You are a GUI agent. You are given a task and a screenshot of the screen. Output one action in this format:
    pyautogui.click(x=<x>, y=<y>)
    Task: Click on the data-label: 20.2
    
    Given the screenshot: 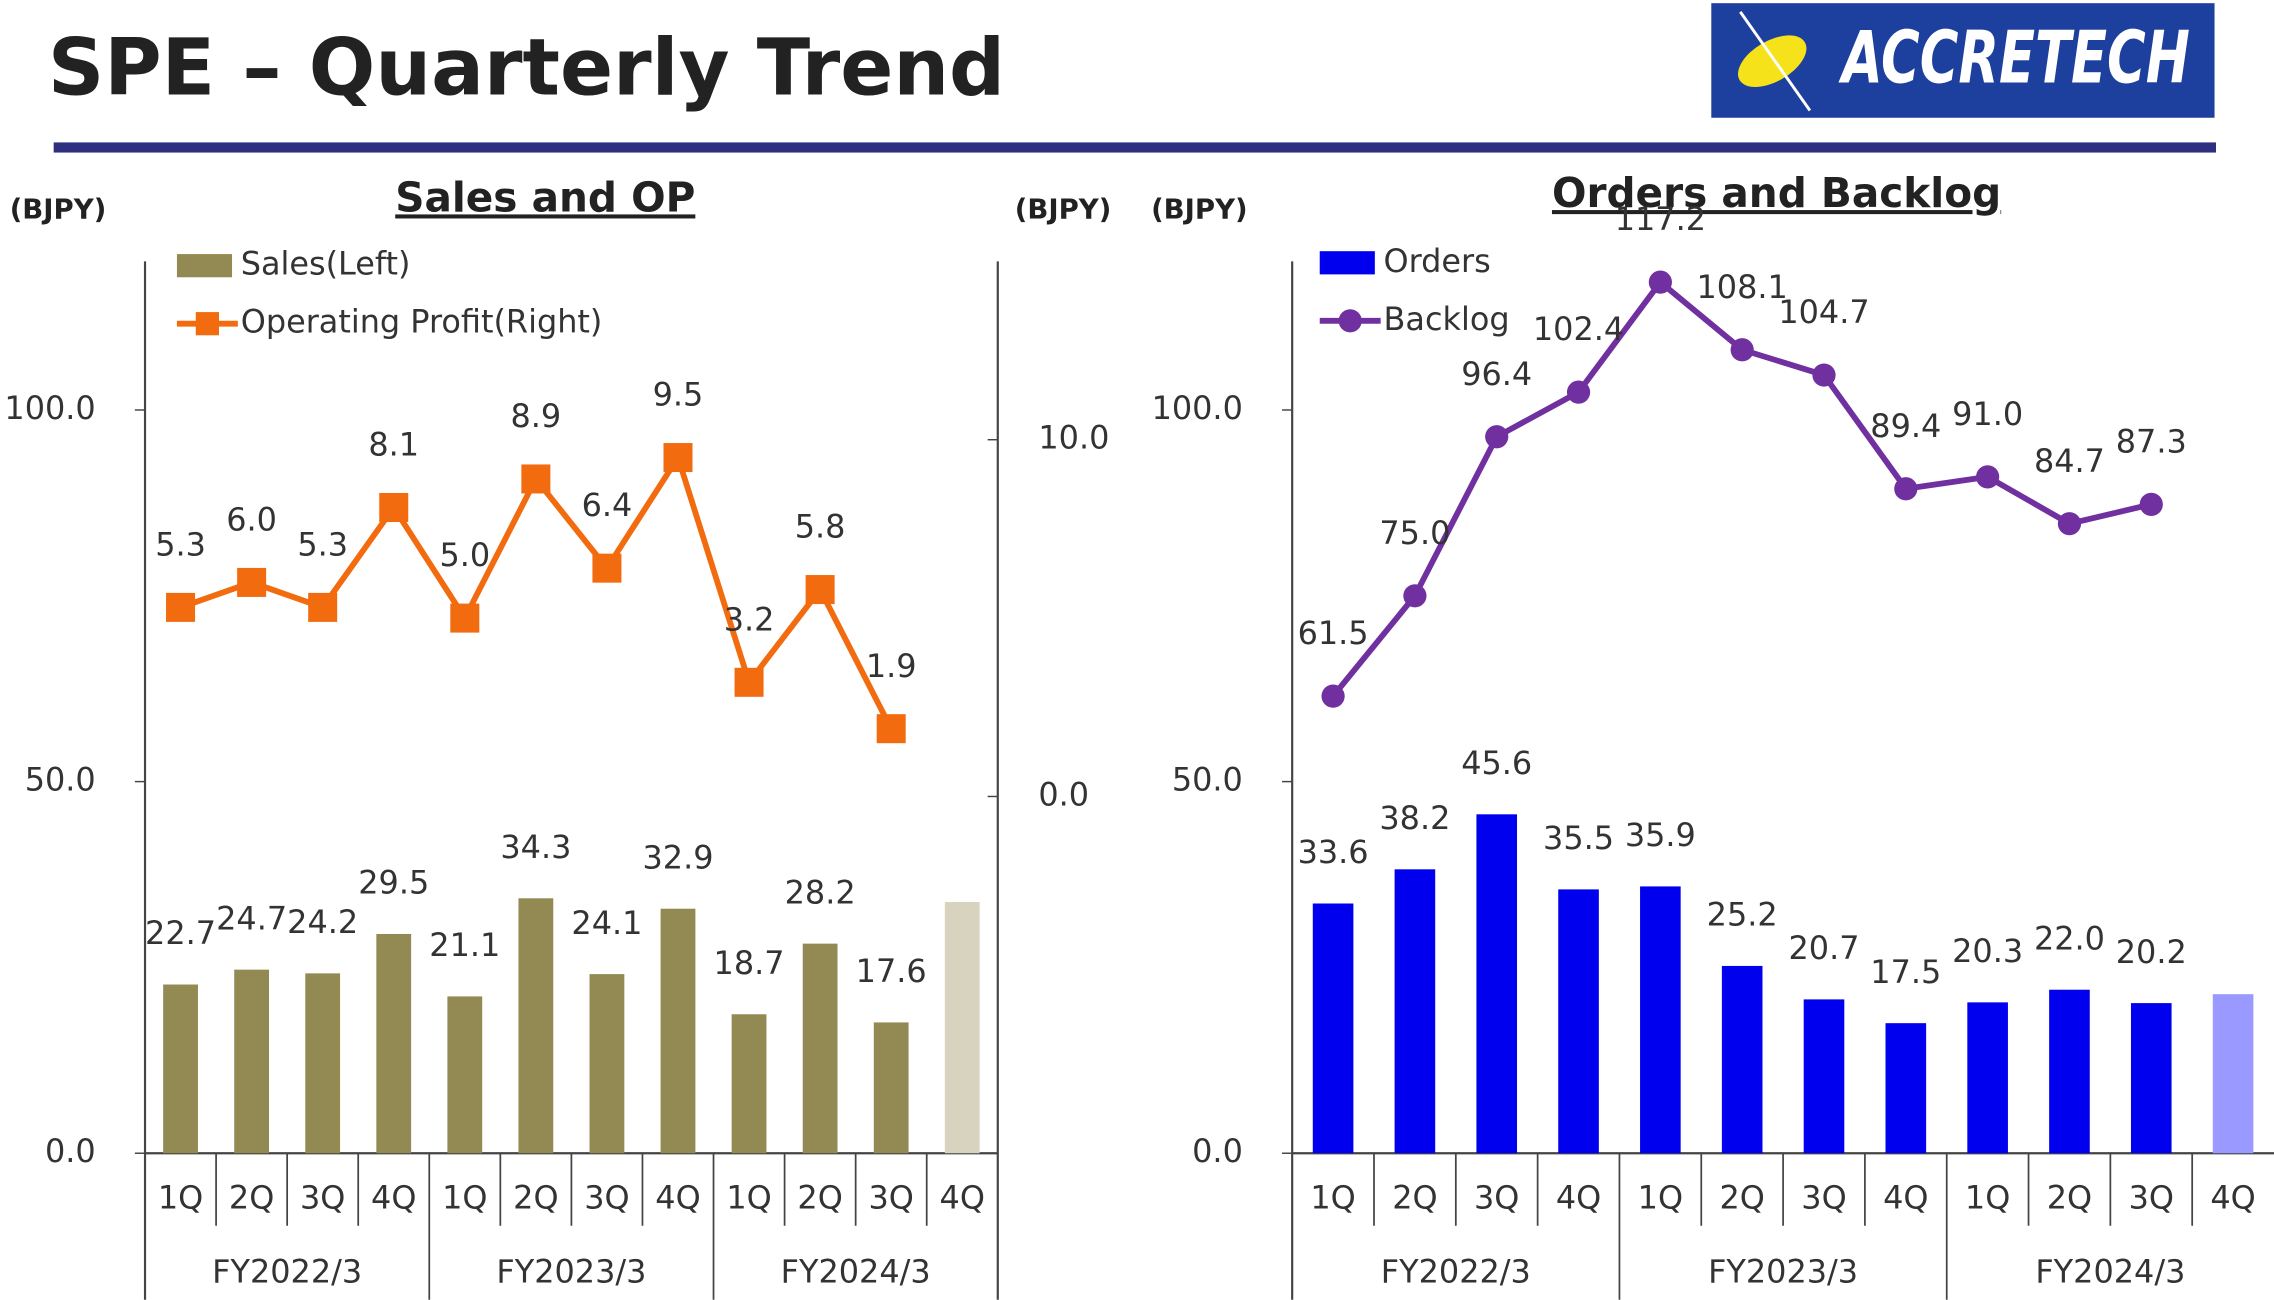 What is the action you would take?
    pyautogui.click(x=2151, y=952)
    